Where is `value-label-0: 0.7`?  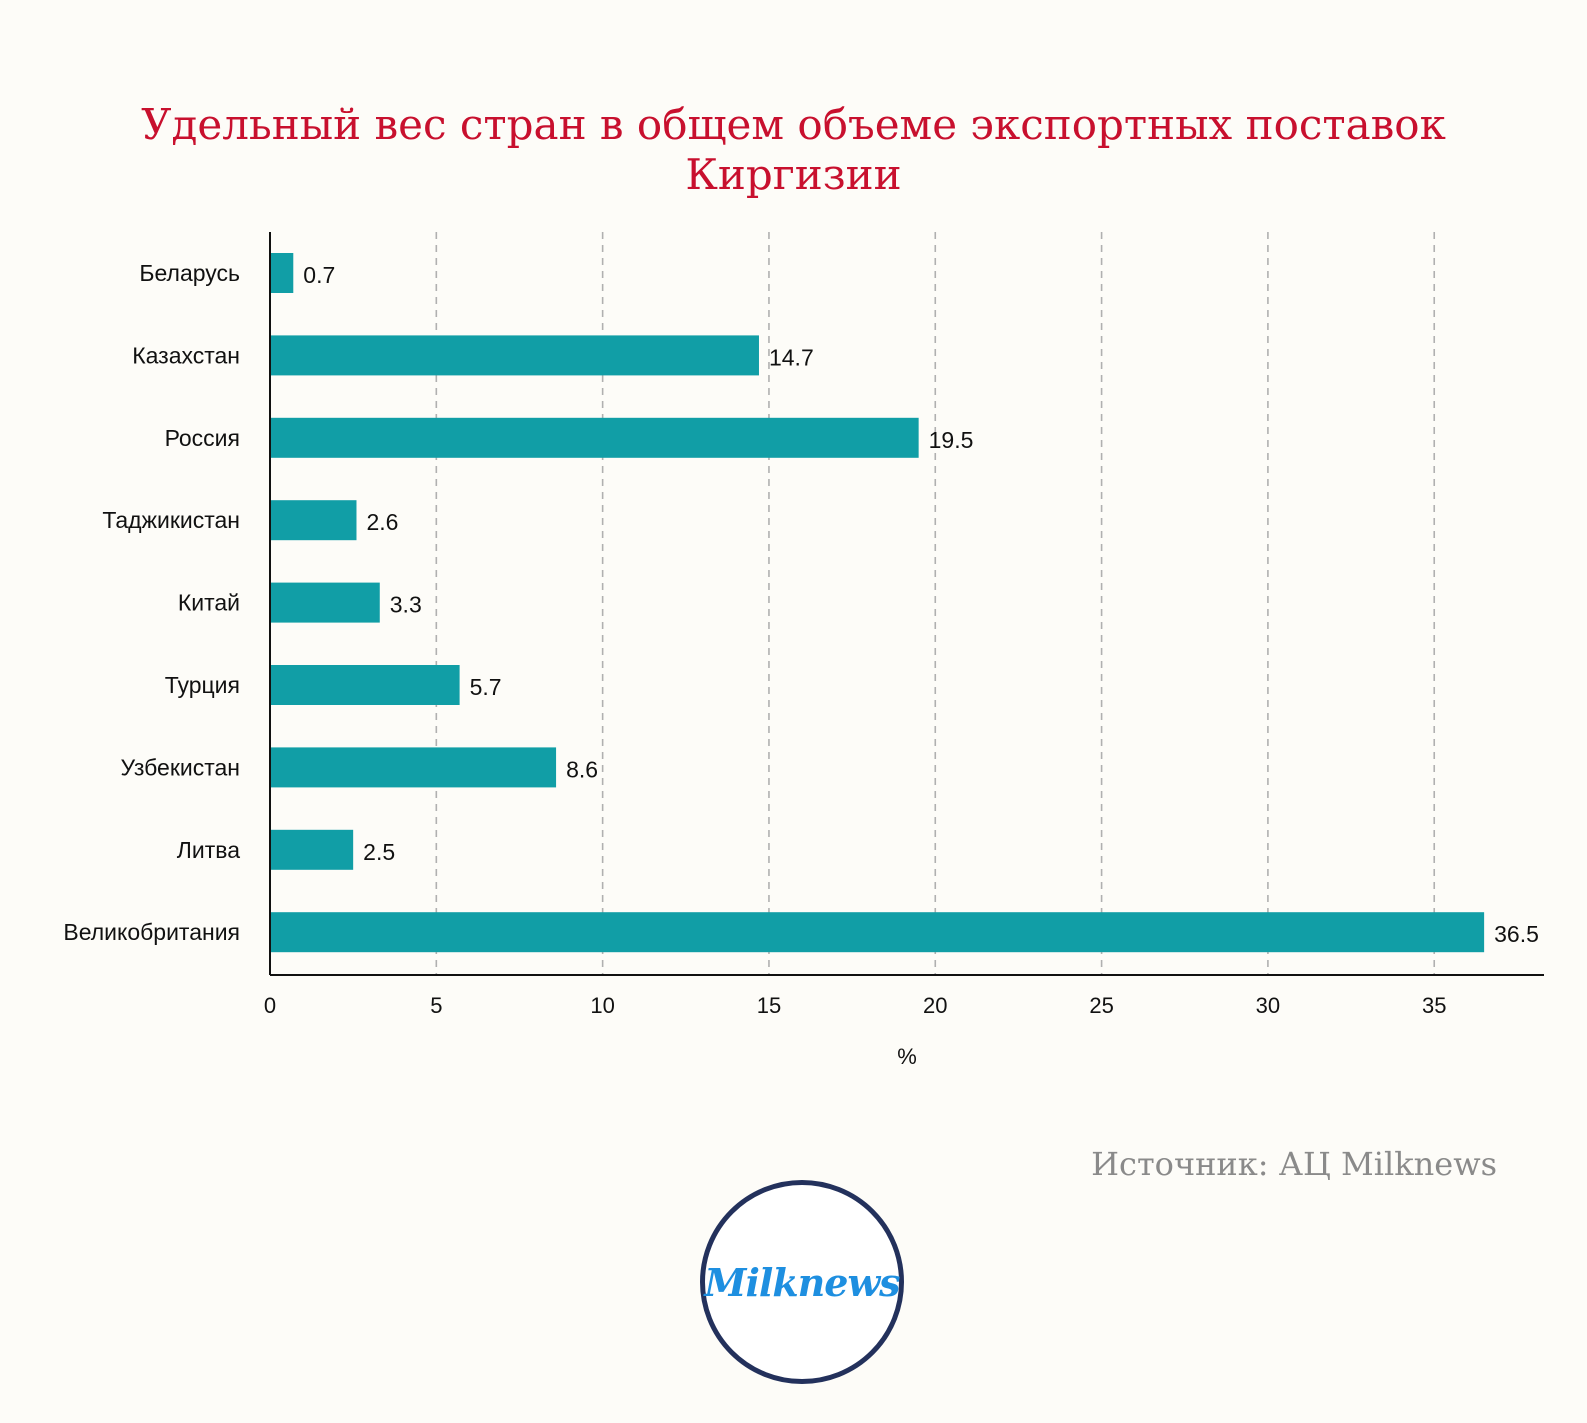 value-label-0: 0.7 is located at coordinates (319, 275).